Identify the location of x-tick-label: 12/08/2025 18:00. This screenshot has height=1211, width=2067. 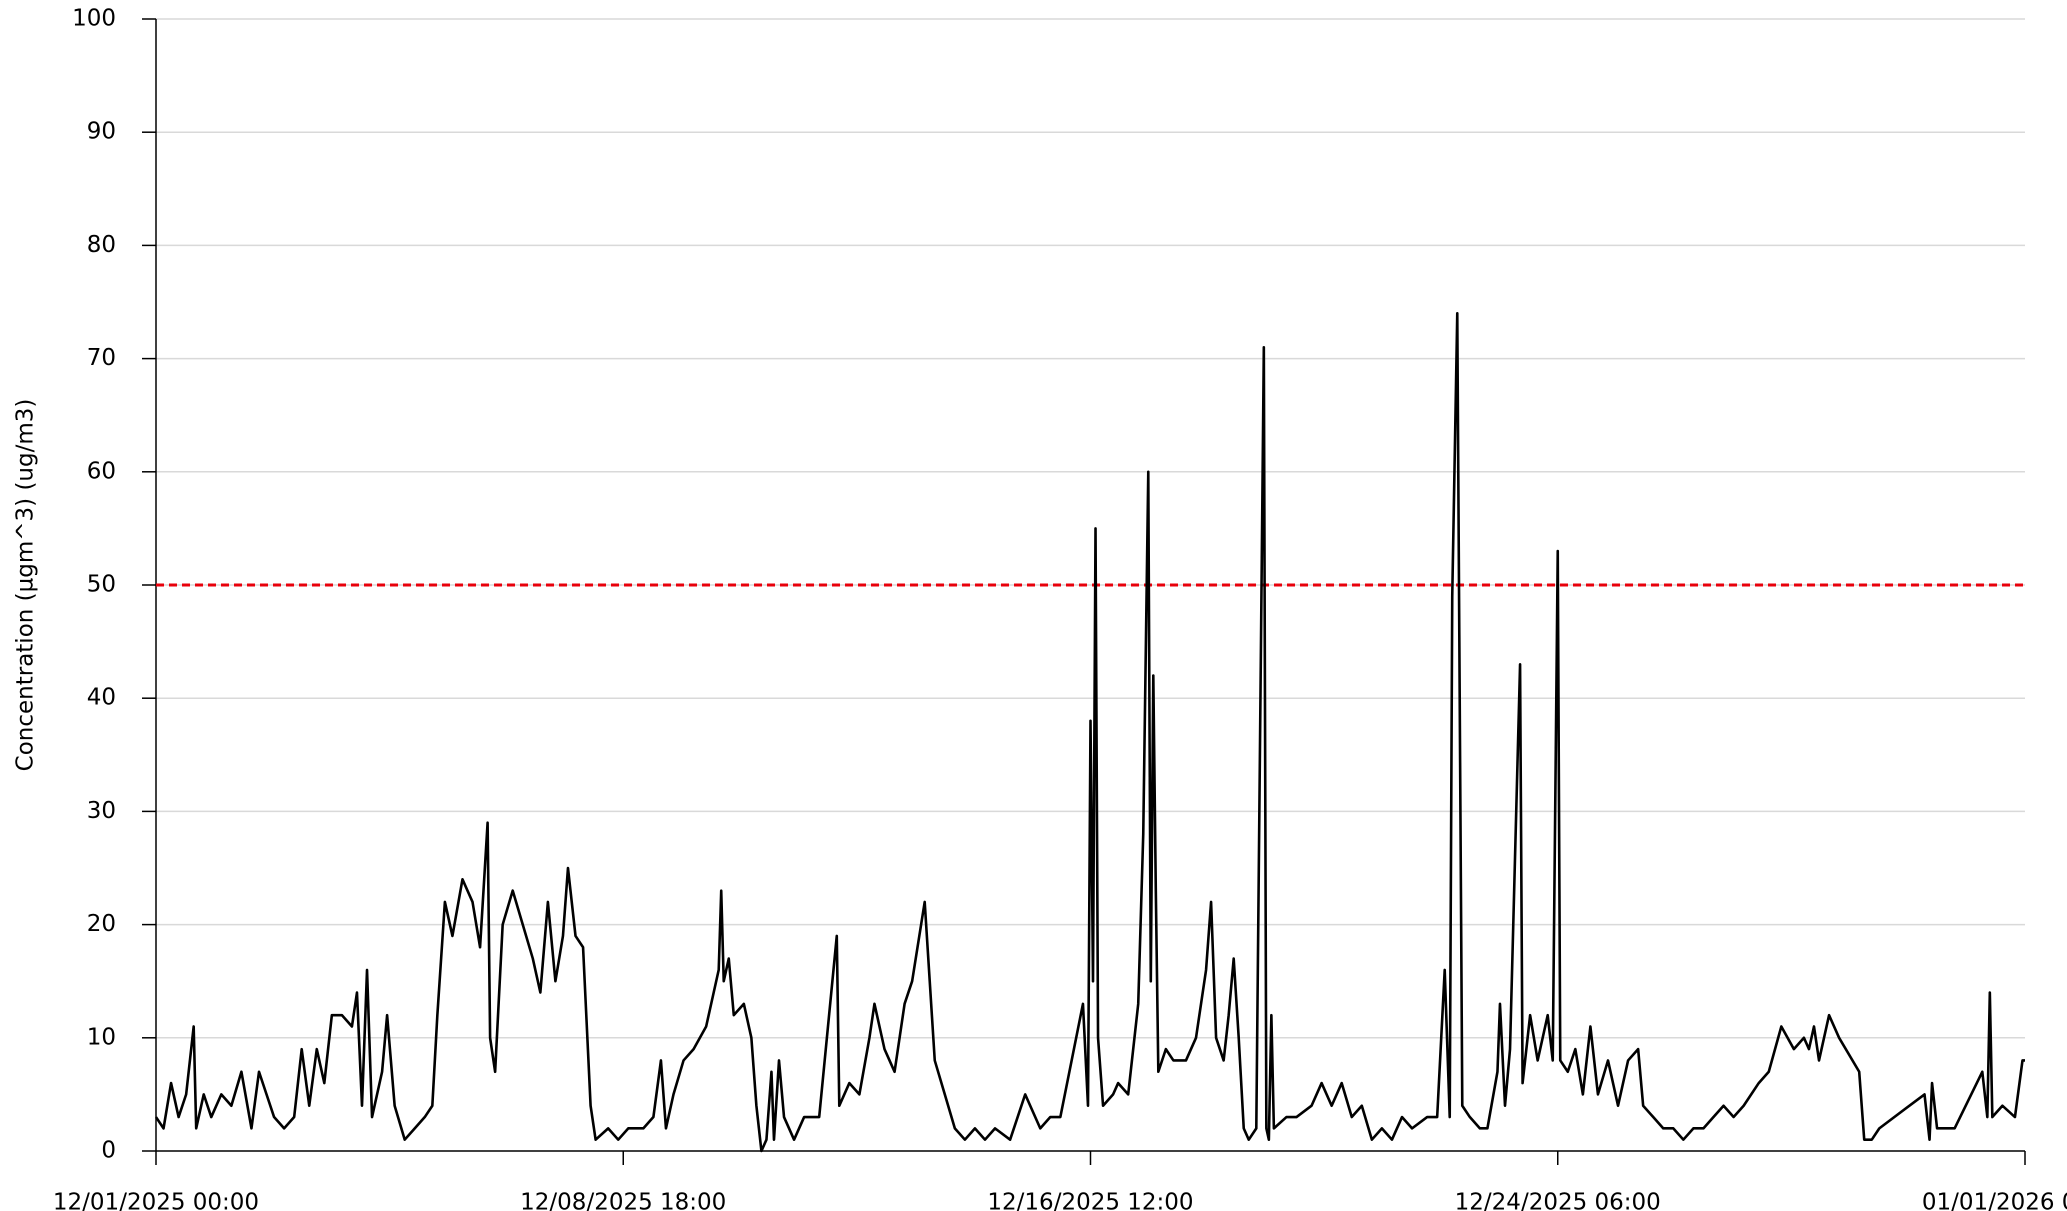
(623, 1200).